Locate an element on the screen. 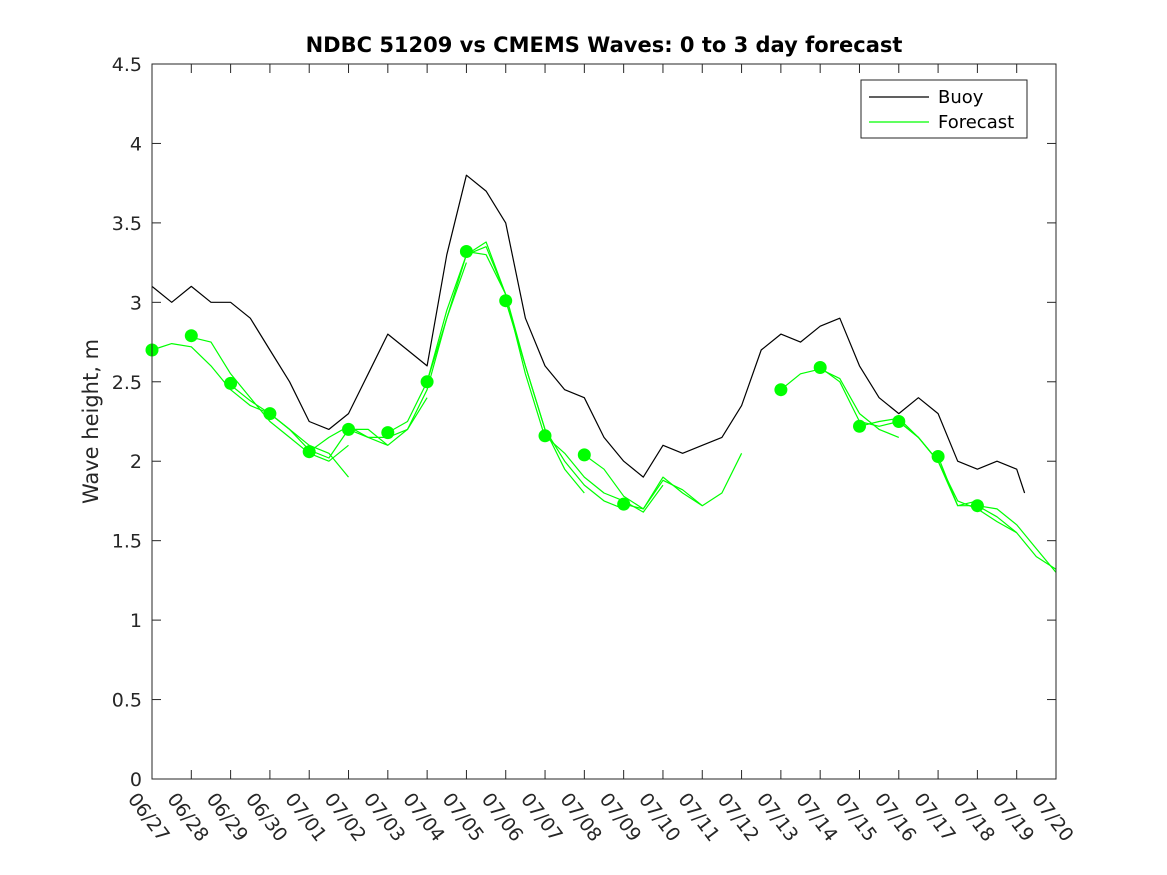 The width and height of the screenshot is (1167, 875). legend-box is located at coordinates (944, 109).